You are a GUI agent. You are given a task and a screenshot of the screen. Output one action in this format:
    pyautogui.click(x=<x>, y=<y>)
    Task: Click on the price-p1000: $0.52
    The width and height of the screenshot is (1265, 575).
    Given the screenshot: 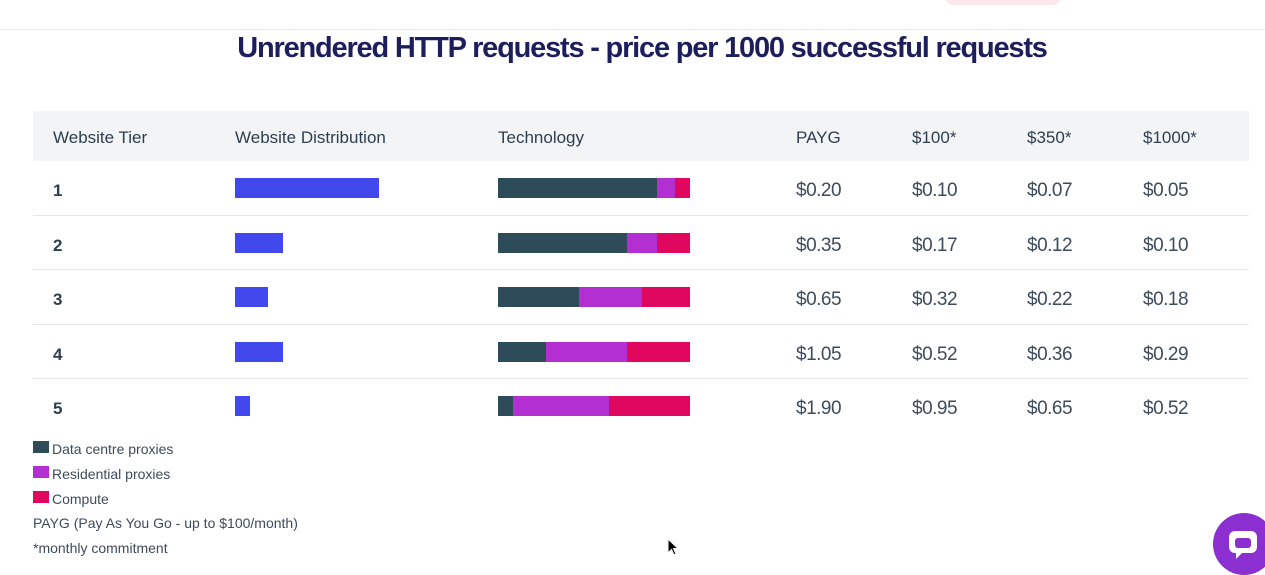 What is the action you would take?
    pyautogui.click(x=1166, y=408)
    